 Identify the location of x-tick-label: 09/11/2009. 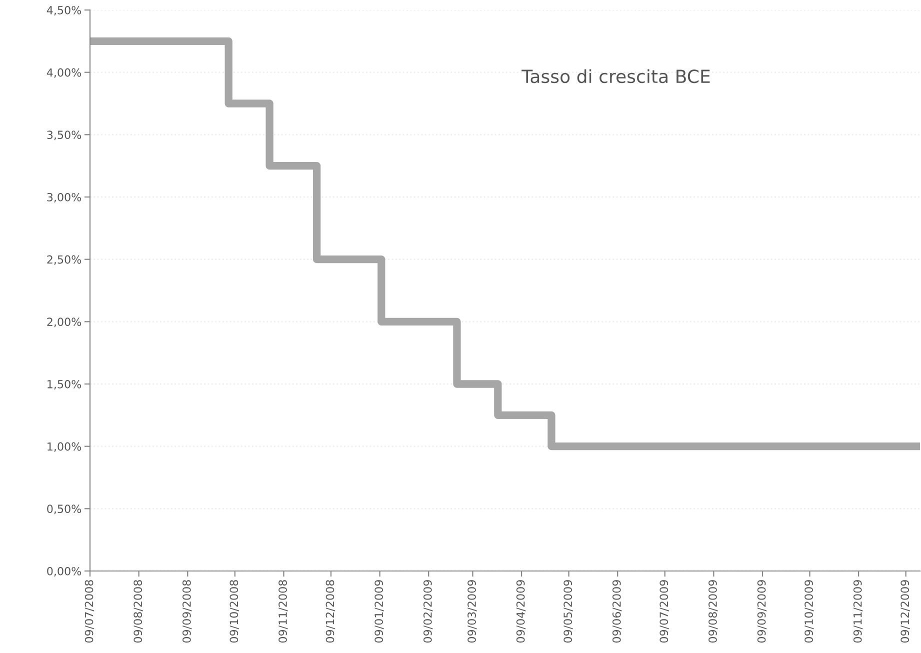
(858, 611).